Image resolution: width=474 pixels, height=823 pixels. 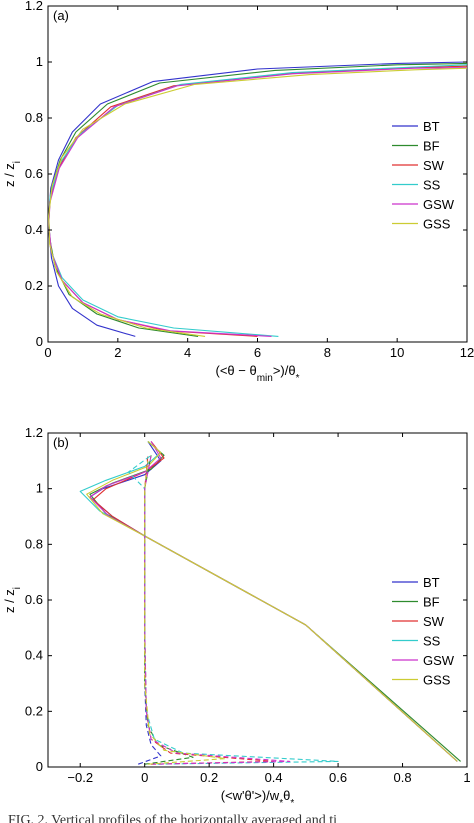 I want to click on x-tick-label: −0.2, so click(x=80, y=777).